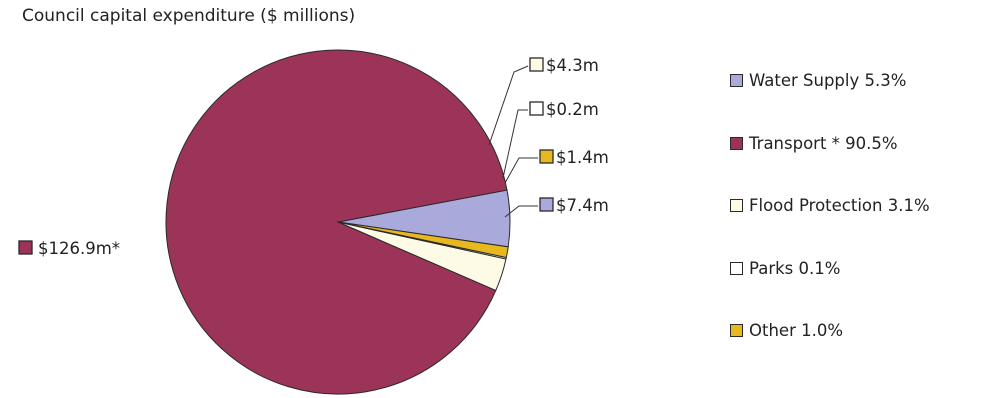  I want to click on legend-label: Water Supply 5.3%, so click(828, 80).